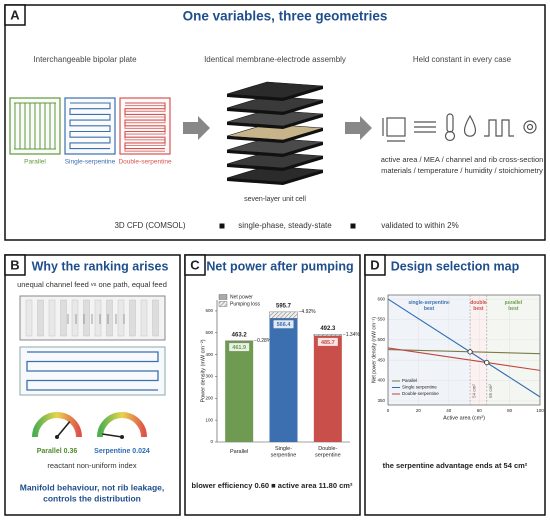  I want to click on legend-label: Pumping loss, so click(245, 304).